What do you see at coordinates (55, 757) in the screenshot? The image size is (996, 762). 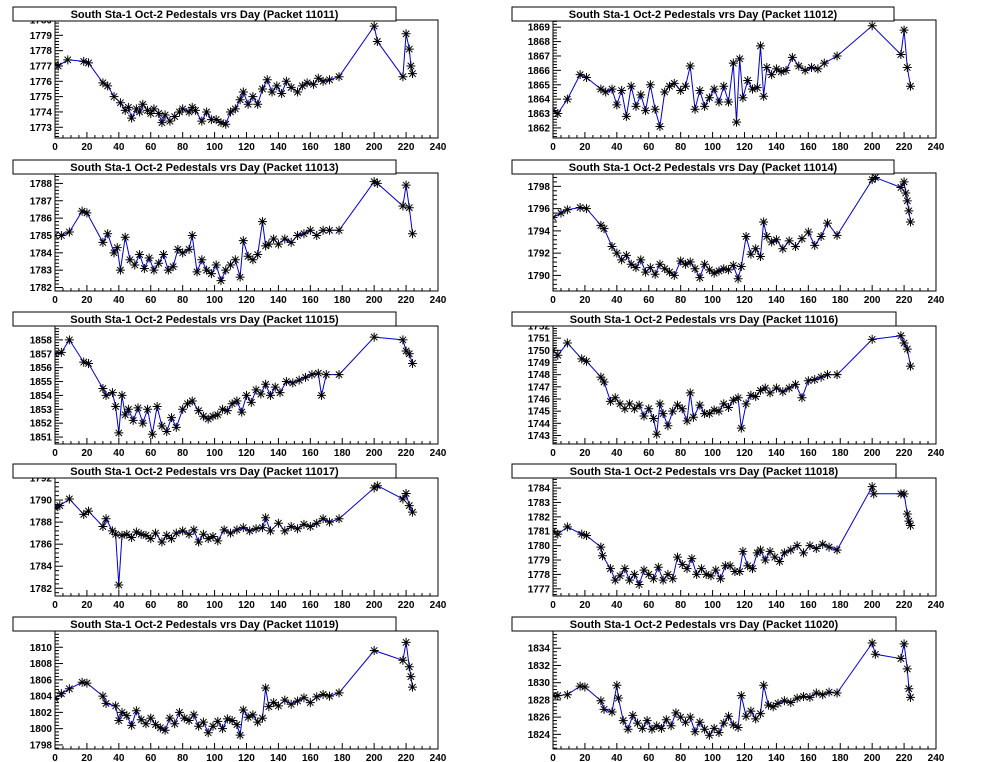 I see `x-tick-label: 0` at bounding box center [55, 757].